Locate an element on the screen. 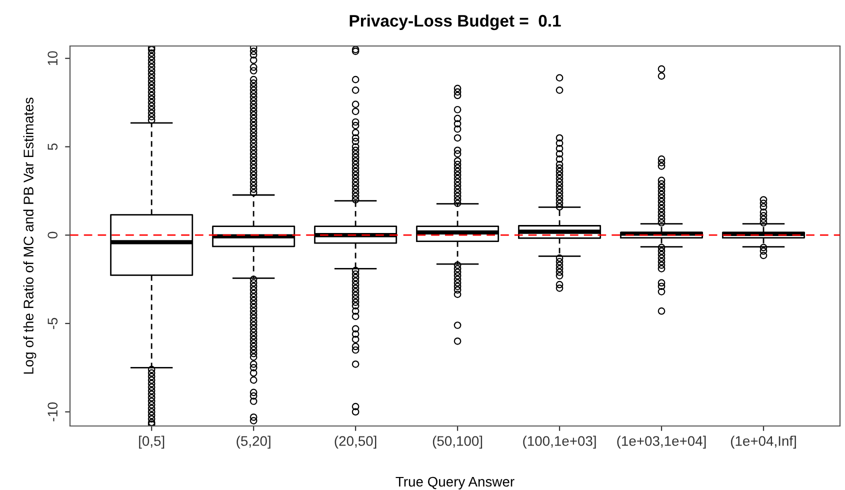  y-axis-title: Log of the Ratio of MC and PB Var Estimates is located at coordinates (29, 236).